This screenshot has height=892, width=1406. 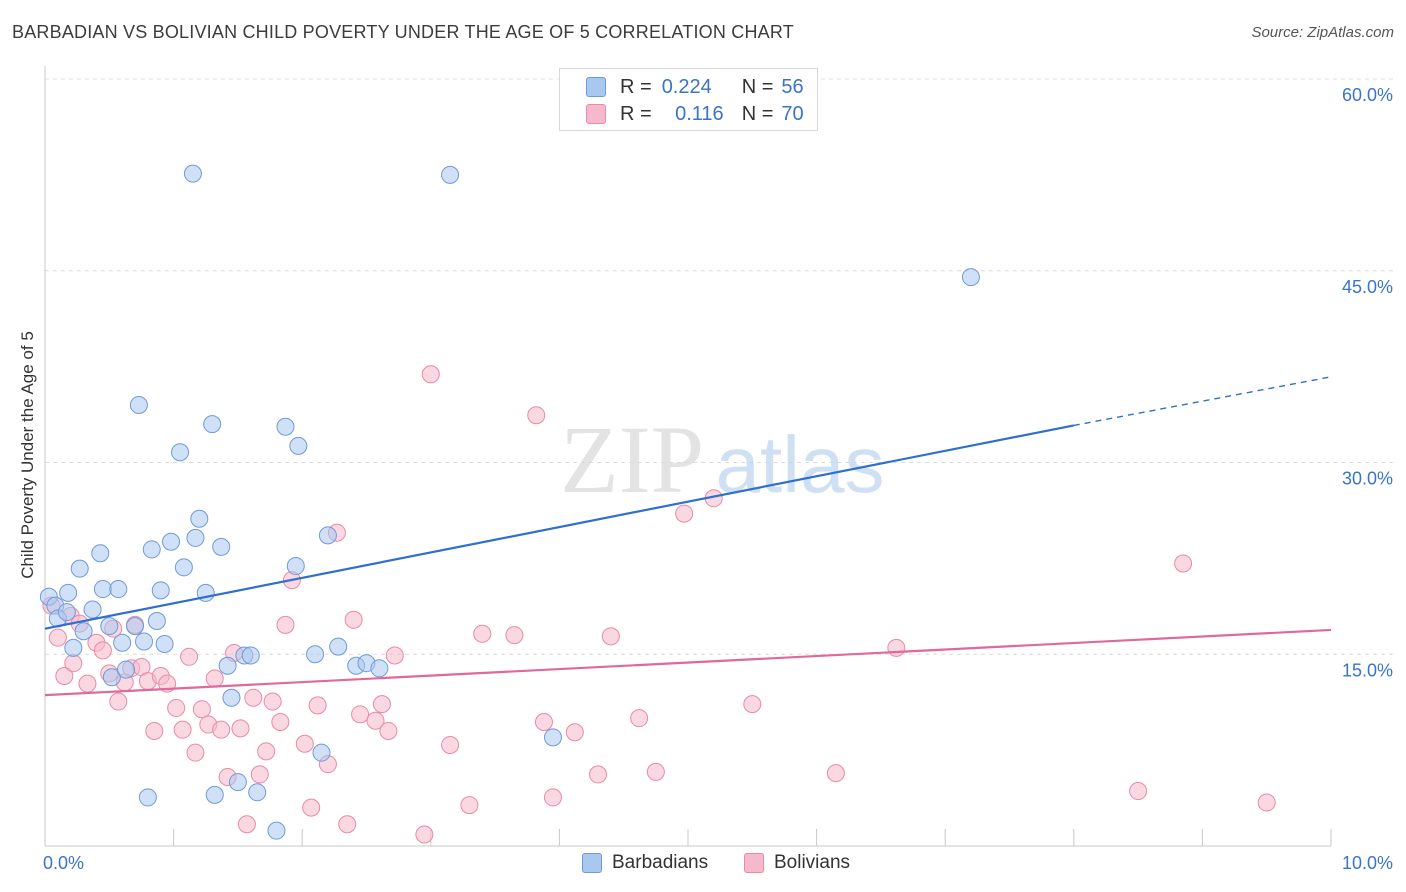 What do you see at coordinates (1367, 287) in the screenshot?
I see `y-tick-label: 45.0%` at bounding box center [1367, 287].